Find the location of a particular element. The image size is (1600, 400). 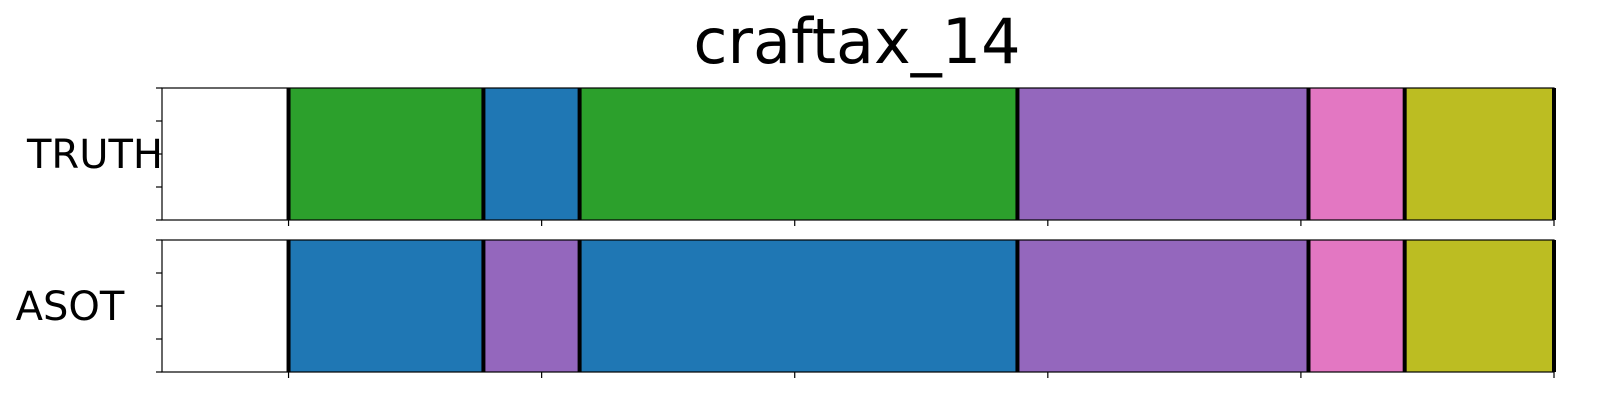

chart-title: craftax_14 is located at coordinates (856, 41).